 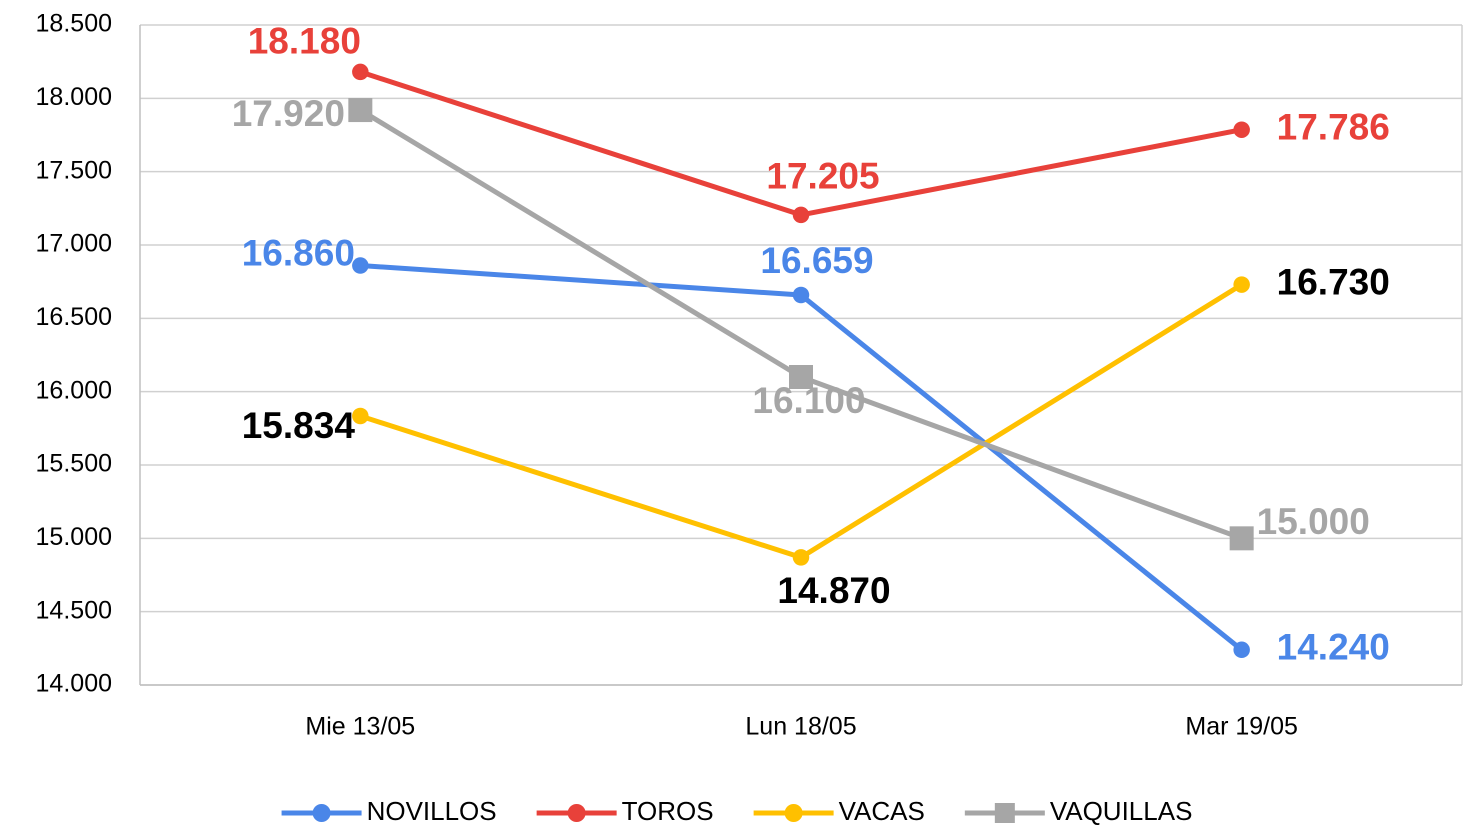 What do you see at coordinates (1313, 521) in the screenshot?
I see `data-label: 15.000` at bounding box center [1313, 521].